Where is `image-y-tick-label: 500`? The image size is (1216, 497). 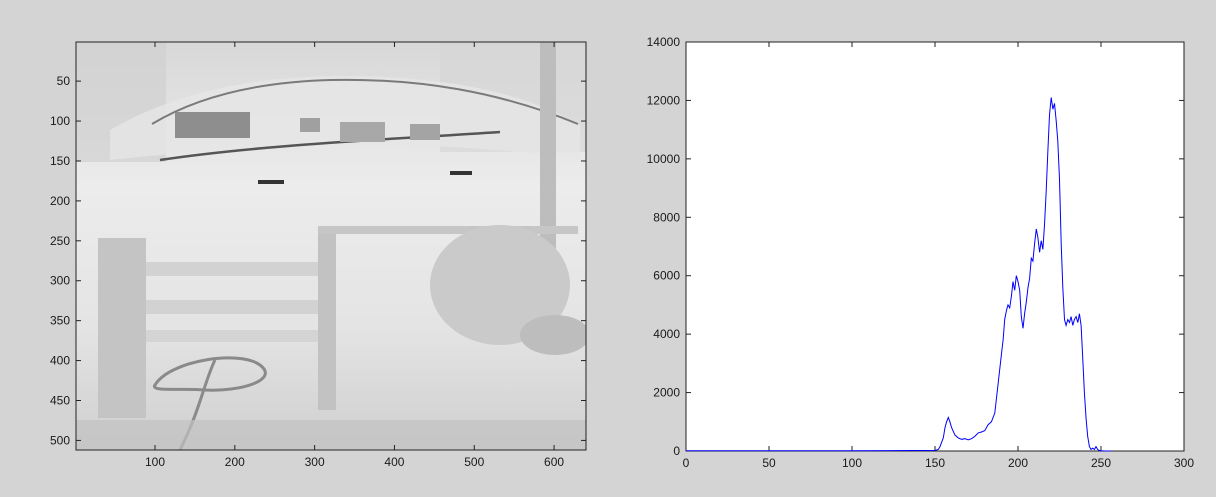 image-y-tick-label: 500 is located at coordinates (60, 440).